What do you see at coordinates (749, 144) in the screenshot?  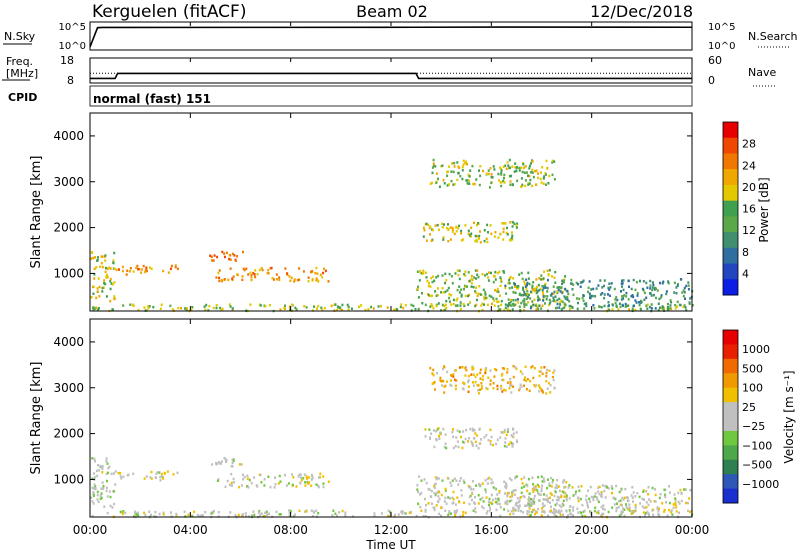 I see `colorbar-tick-label: 28` at bounding box center [749, 144].